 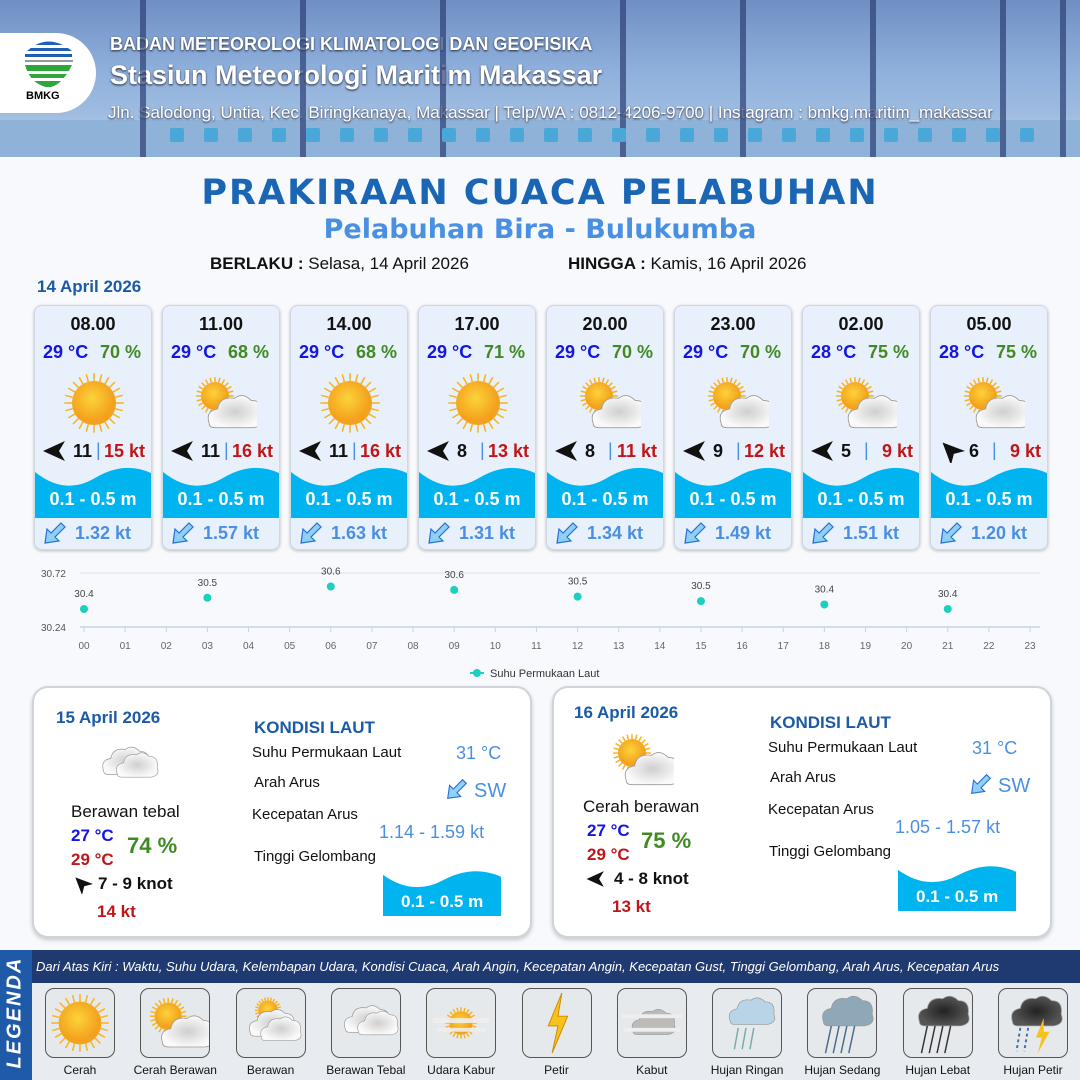 What do you see at coordinates (89, 286) in the screenshot?
I see `day1-date: 14 April 2026` at bounding box center [89, 286].